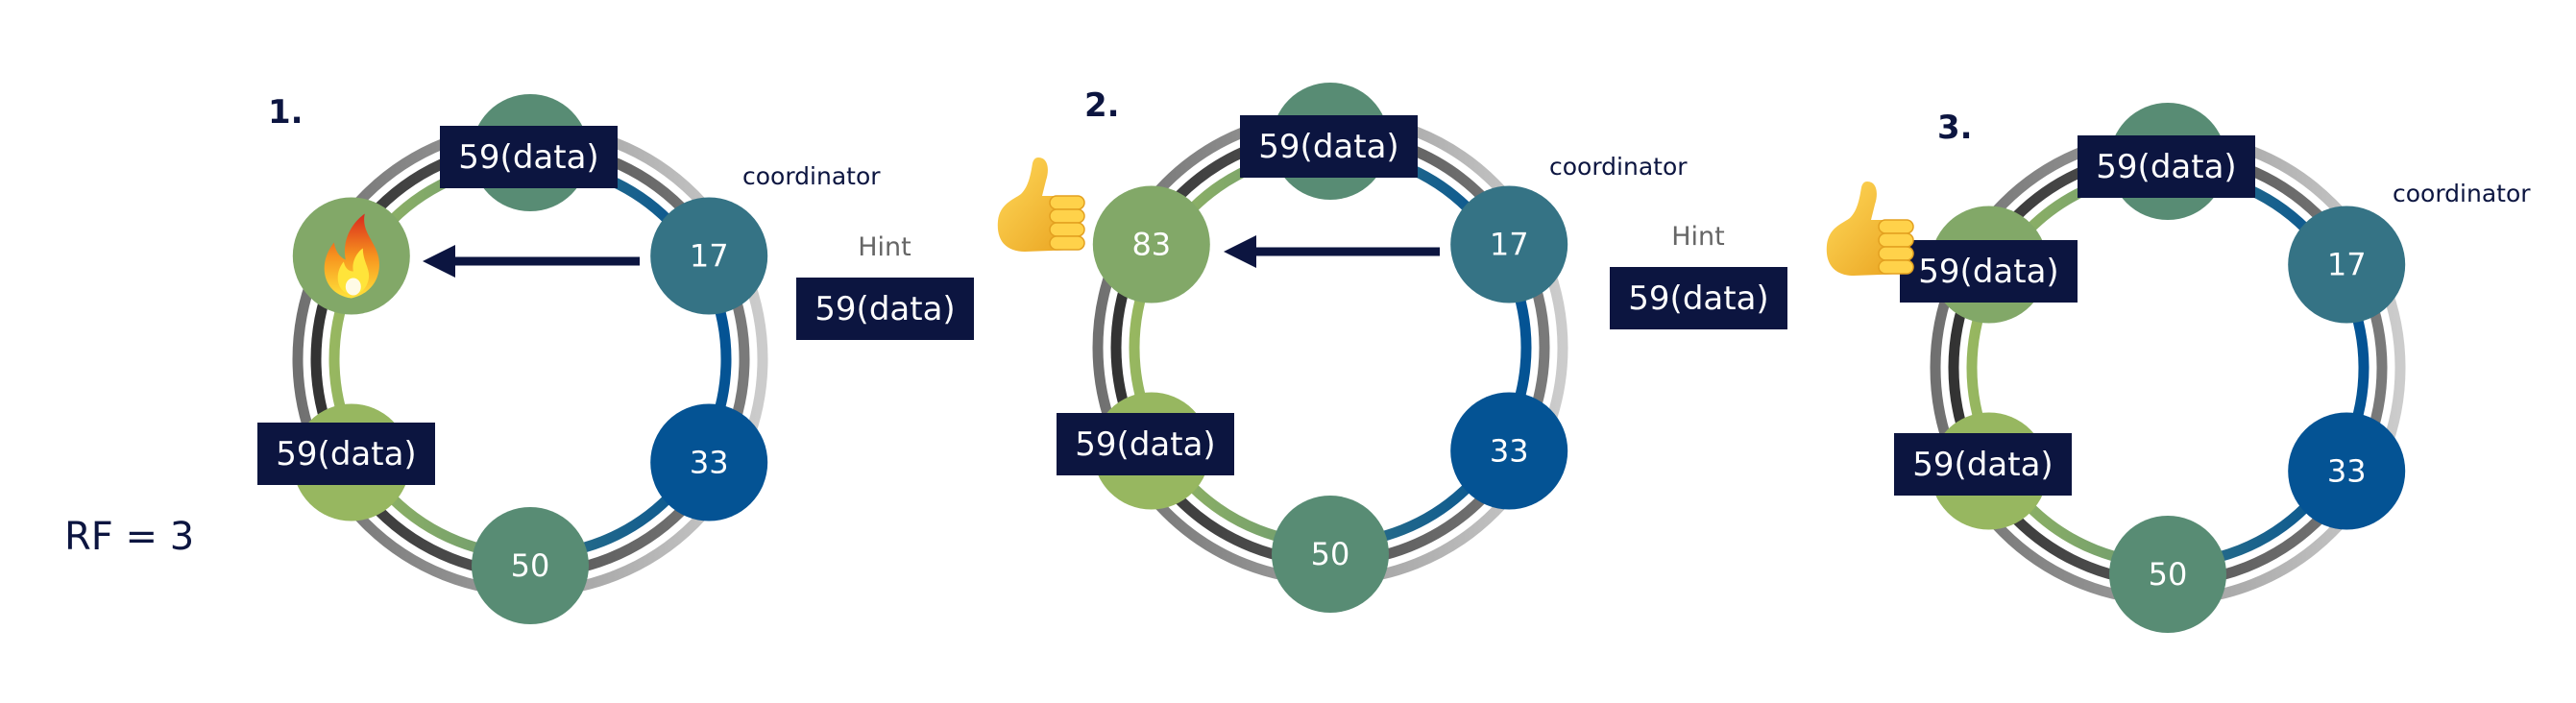 Image resolution: width=2576 pixels, height=703 pixels. Describe the element at coordinates (129, 537) in the screenshot. I see `replication-factor-label: RF = 3` at that location.